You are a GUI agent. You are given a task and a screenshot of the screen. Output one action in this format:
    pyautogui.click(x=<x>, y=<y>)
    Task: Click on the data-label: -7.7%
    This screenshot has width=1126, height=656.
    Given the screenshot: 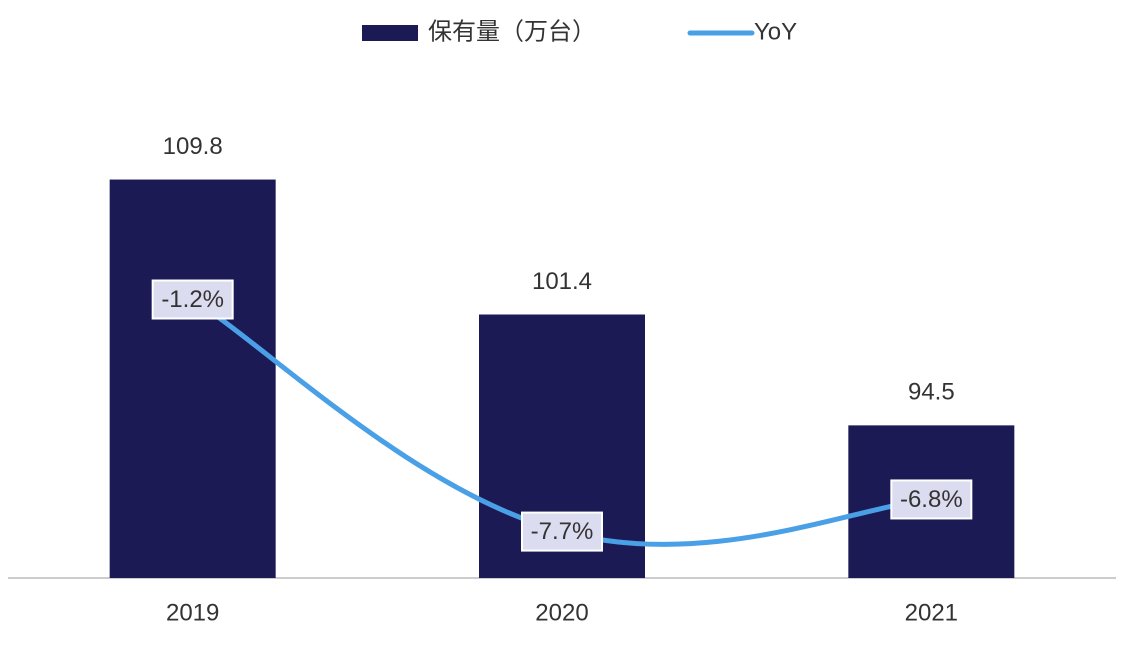 What is the action you would take?
    pyautogui.click(x=562, y=531)
    